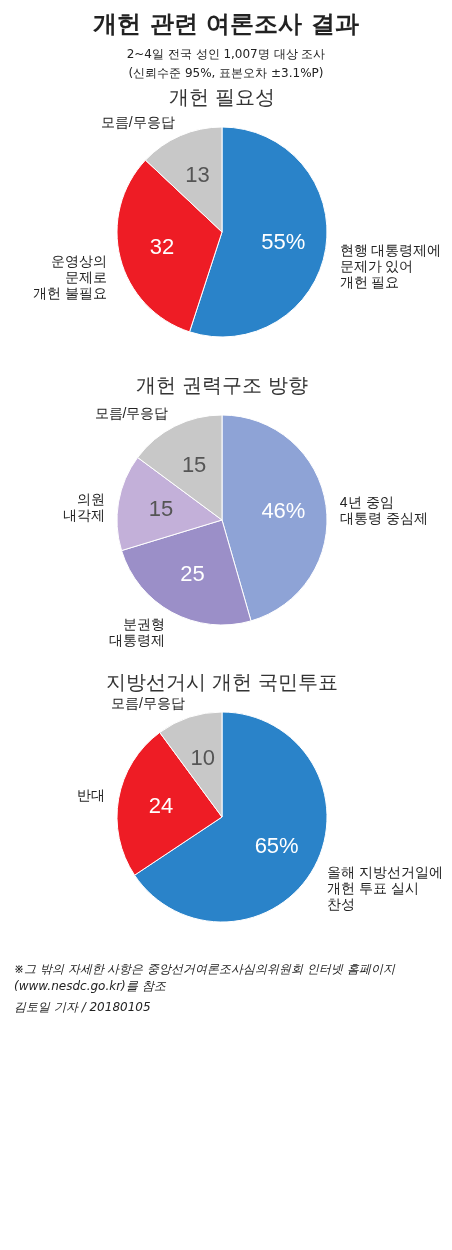  Describe the element at coordinates (226, 54) in the screenshot. I see `text: 2~4일 전국 성인 1,007명 대상 조사` at that location.